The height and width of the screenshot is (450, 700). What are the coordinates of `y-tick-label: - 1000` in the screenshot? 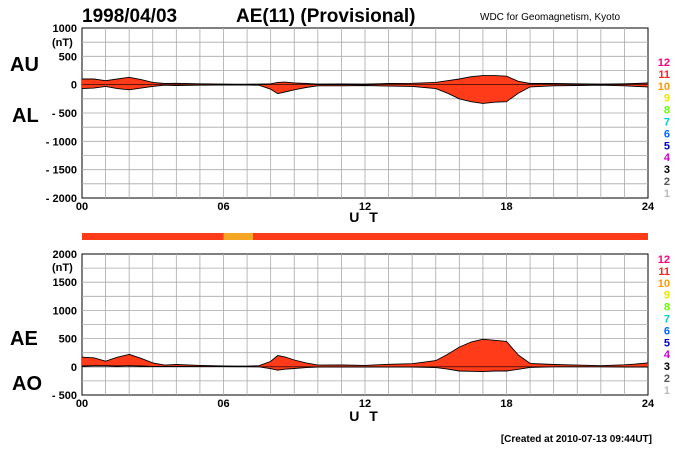 It's located at (61, 142).